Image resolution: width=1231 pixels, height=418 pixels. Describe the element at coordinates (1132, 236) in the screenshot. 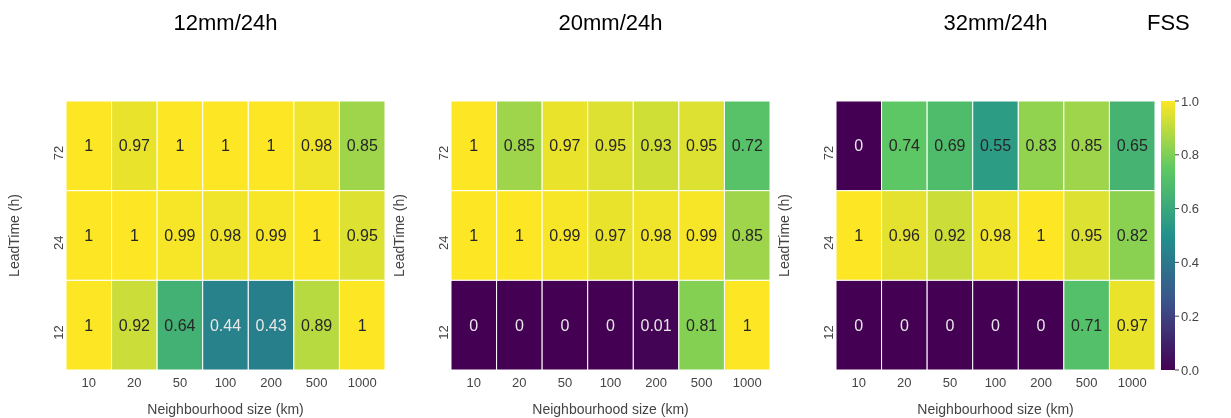

I see `data-label: 0.82` at that location.